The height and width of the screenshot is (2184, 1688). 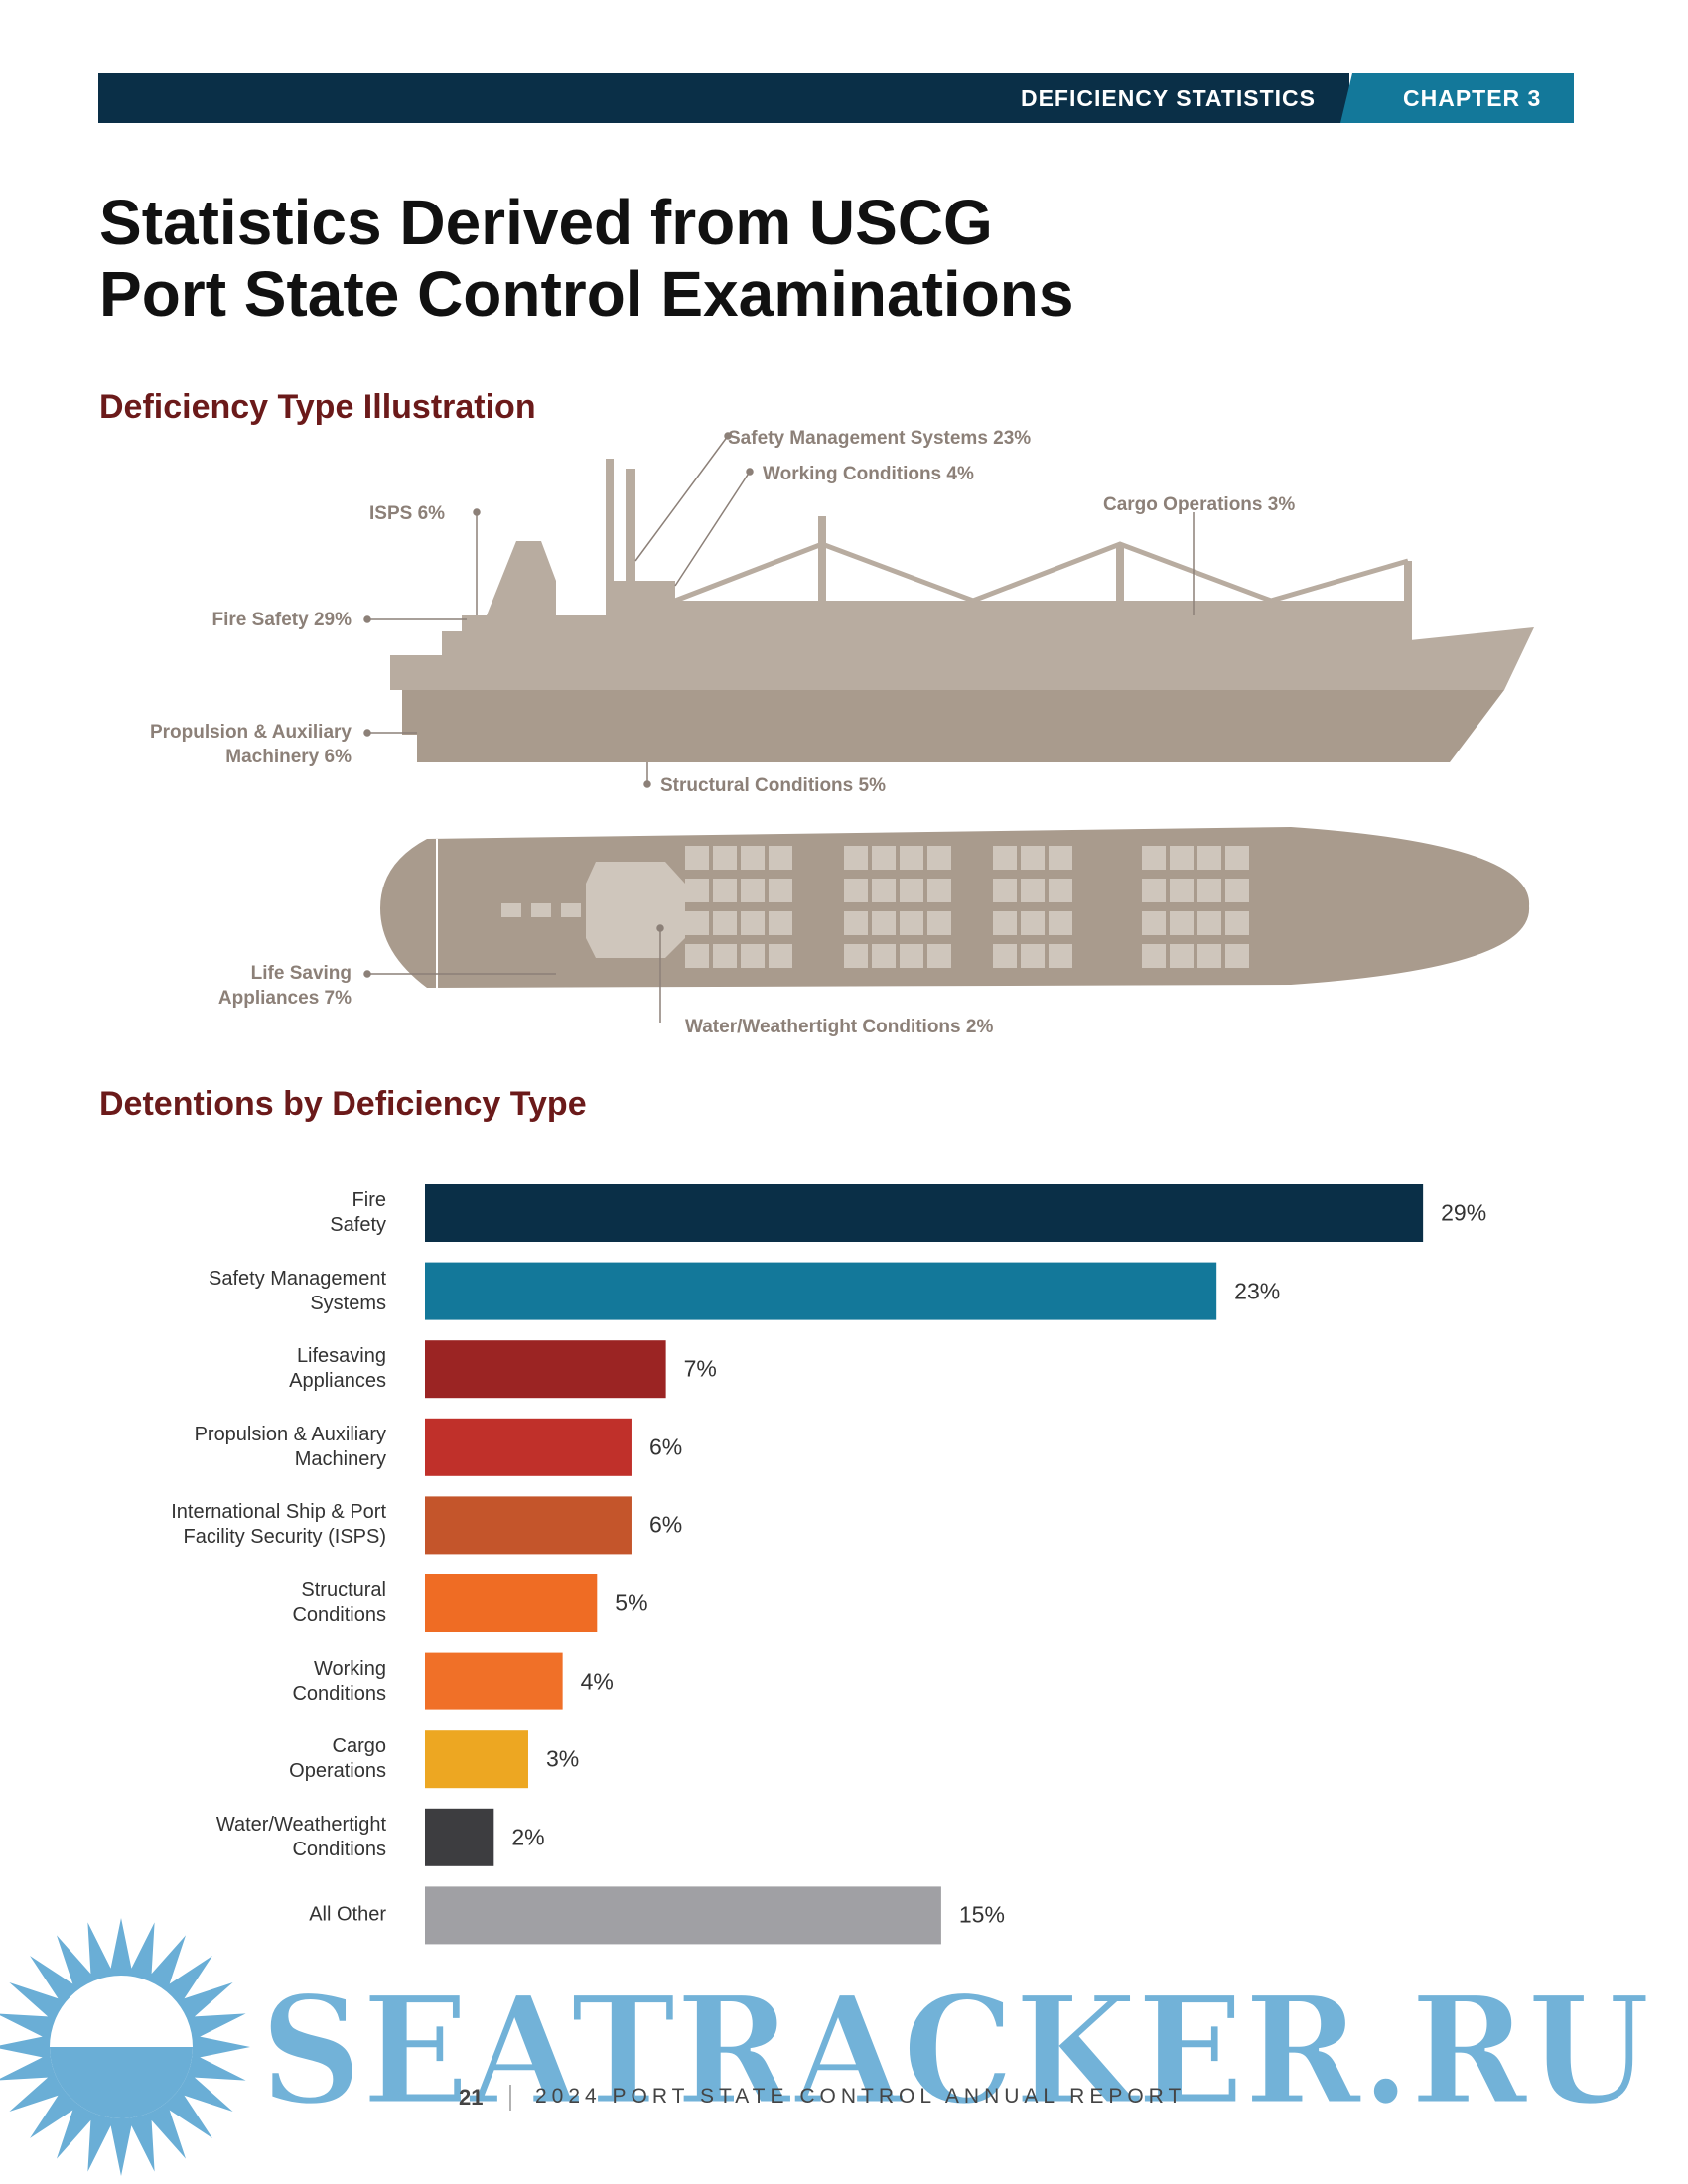 What do you see at coordinates (471, 2097) in the screenshot?
I see `page-number: 21` at bounding box center [471, 2097].